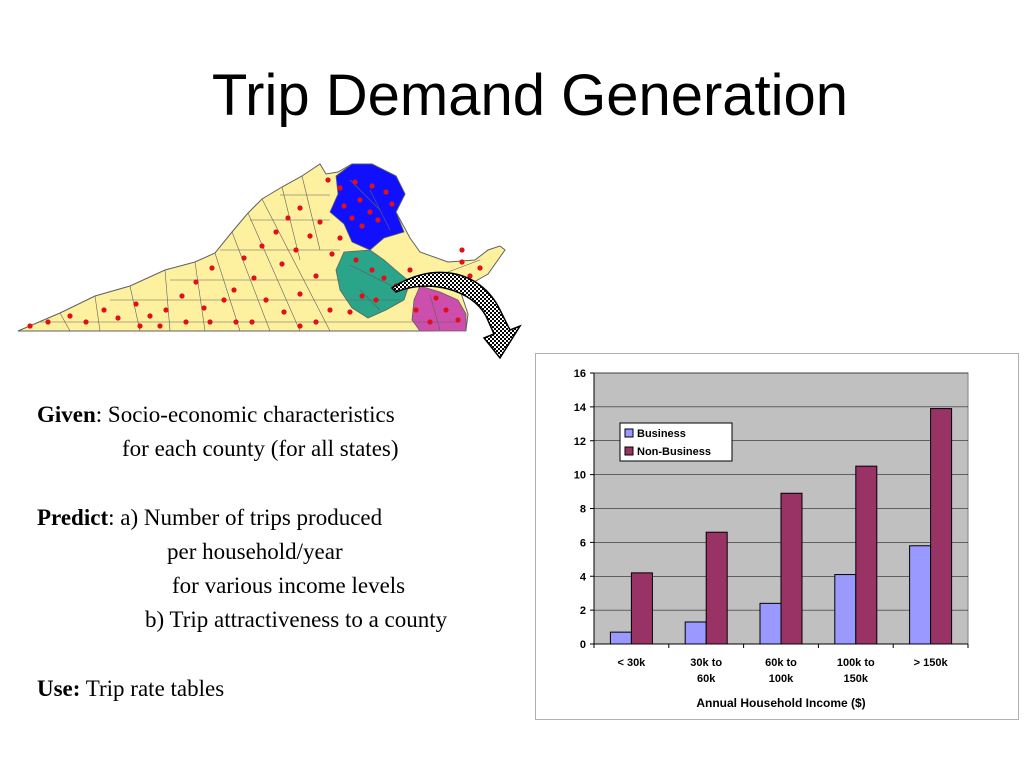  I want to click on chart-legend: Business Non-Business, so click(676, 442).